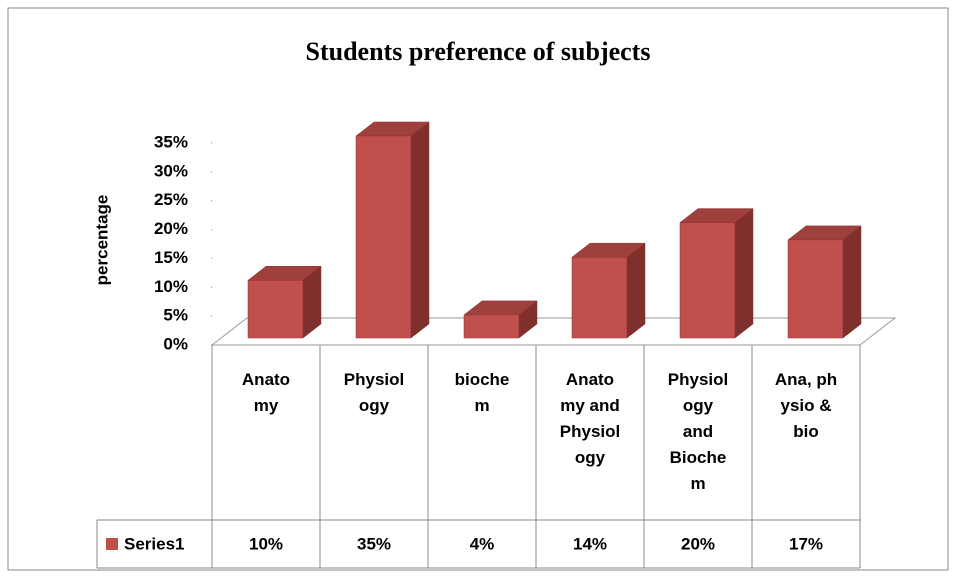  Describe the element at coordinates (101, 240) in the screenshot. I see `y-axis-label: percentage` at that location.